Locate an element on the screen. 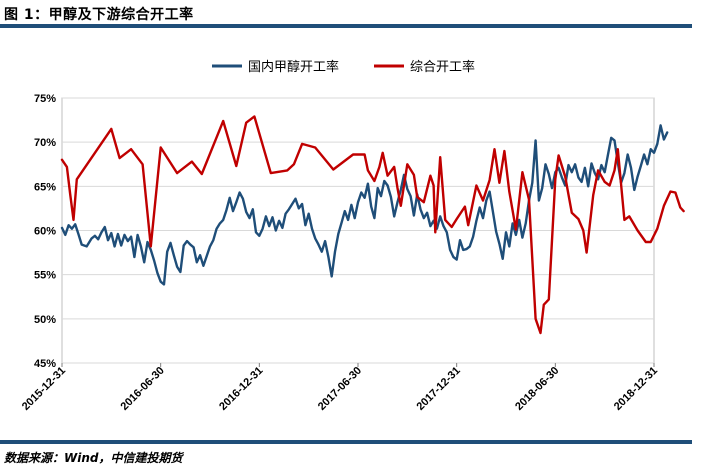 This screenshot has height=471, width=702. x-tick-label: 2018-06-30 is located at coordinates (537, 389).